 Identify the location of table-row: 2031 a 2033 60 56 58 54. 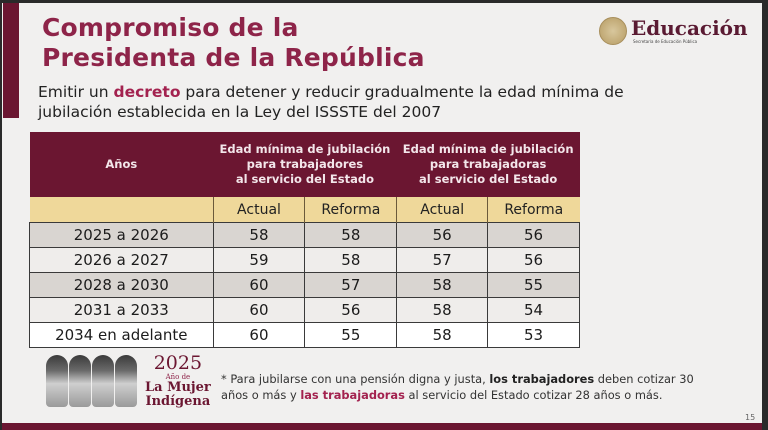
(304, 310).